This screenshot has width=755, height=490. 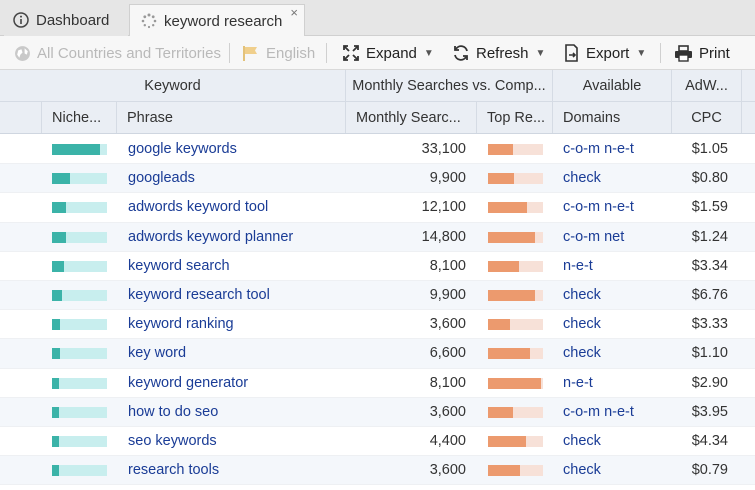 I want to click on printer-icon, so click(x=683, y=53).